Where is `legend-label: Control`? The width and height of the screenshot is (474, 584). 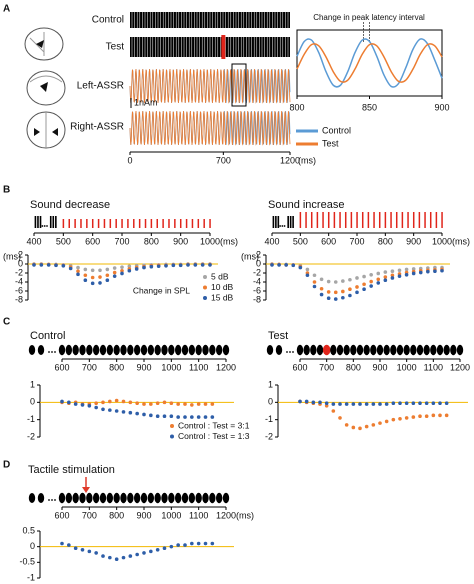
legend-label: Control is located at coordinates (336, 130).